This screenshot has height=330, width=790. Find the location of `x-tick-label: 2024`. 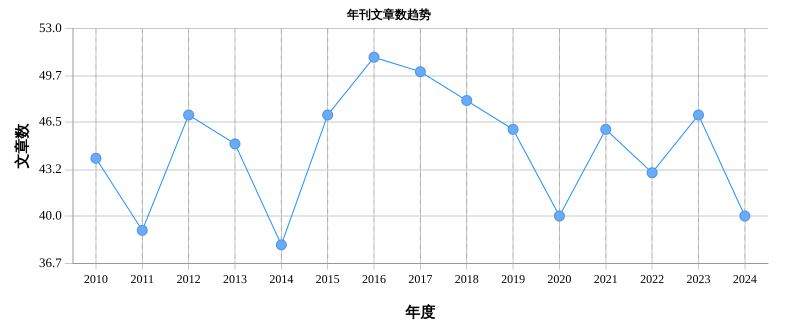

x-tick-label: 2024 is located at coordinates (744, 279).